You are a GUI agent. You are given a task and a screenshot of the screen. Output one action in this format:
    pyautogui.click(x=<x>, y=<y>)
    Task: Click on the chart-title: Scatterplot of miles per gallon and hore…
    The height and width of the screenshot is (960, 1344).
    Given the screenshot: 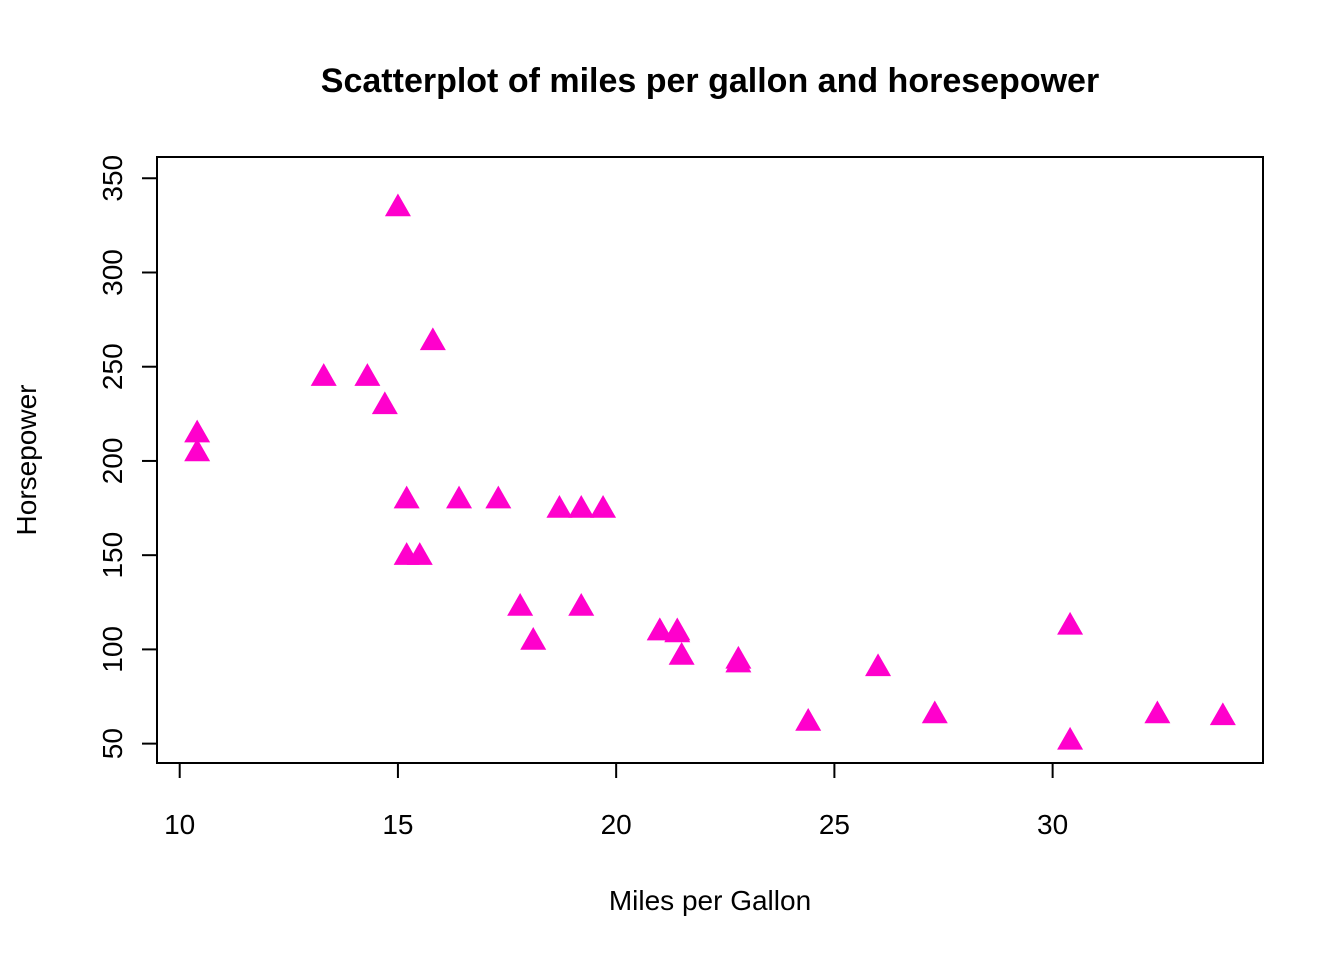 What is the action you would take?
    pyautogui.click(x=710, y=81)
    